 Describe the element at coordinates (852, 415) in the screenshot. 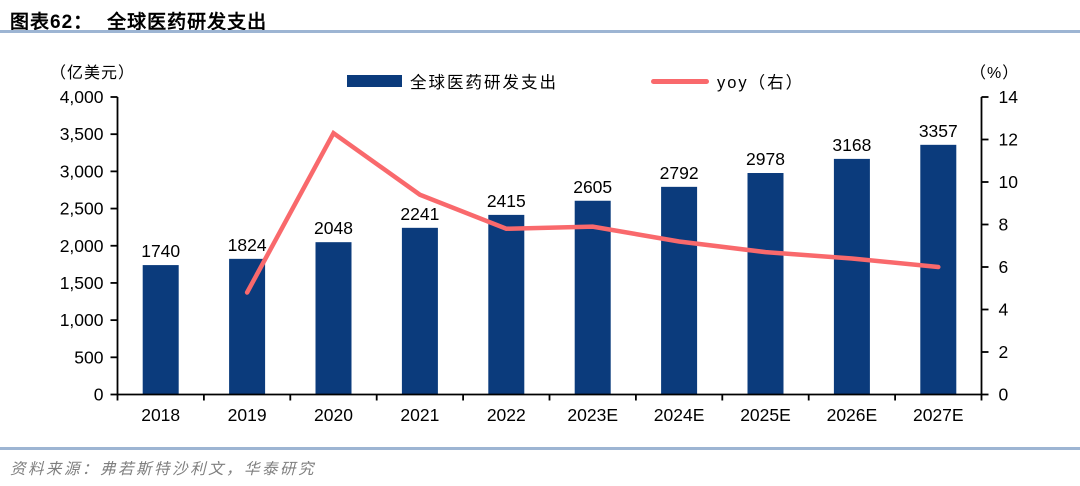

I see `x-axis-label-2026E: 2026E` at that location.